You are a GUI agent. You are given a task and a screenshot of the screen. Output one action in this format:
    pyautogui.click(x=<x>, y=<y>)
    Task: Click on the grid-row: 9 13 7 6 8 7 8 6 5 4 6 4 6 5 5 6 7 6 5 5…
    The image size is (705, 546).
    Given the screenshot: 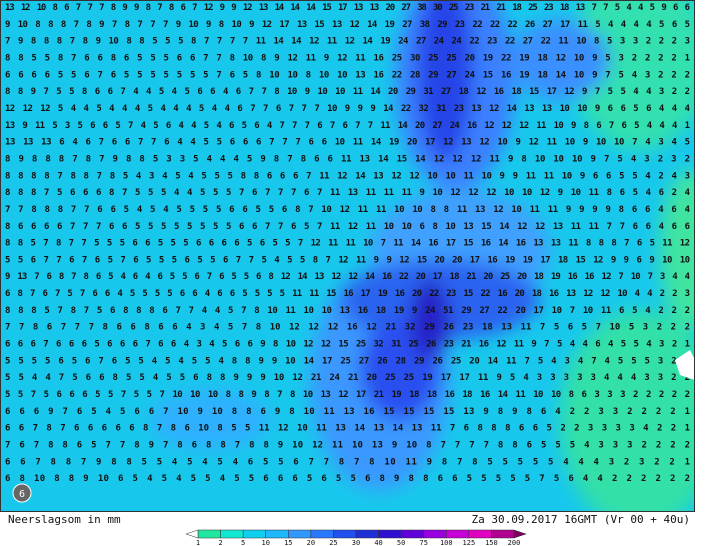 What is the action you would take?
    pyautogui.click(x=348, y=277)
    